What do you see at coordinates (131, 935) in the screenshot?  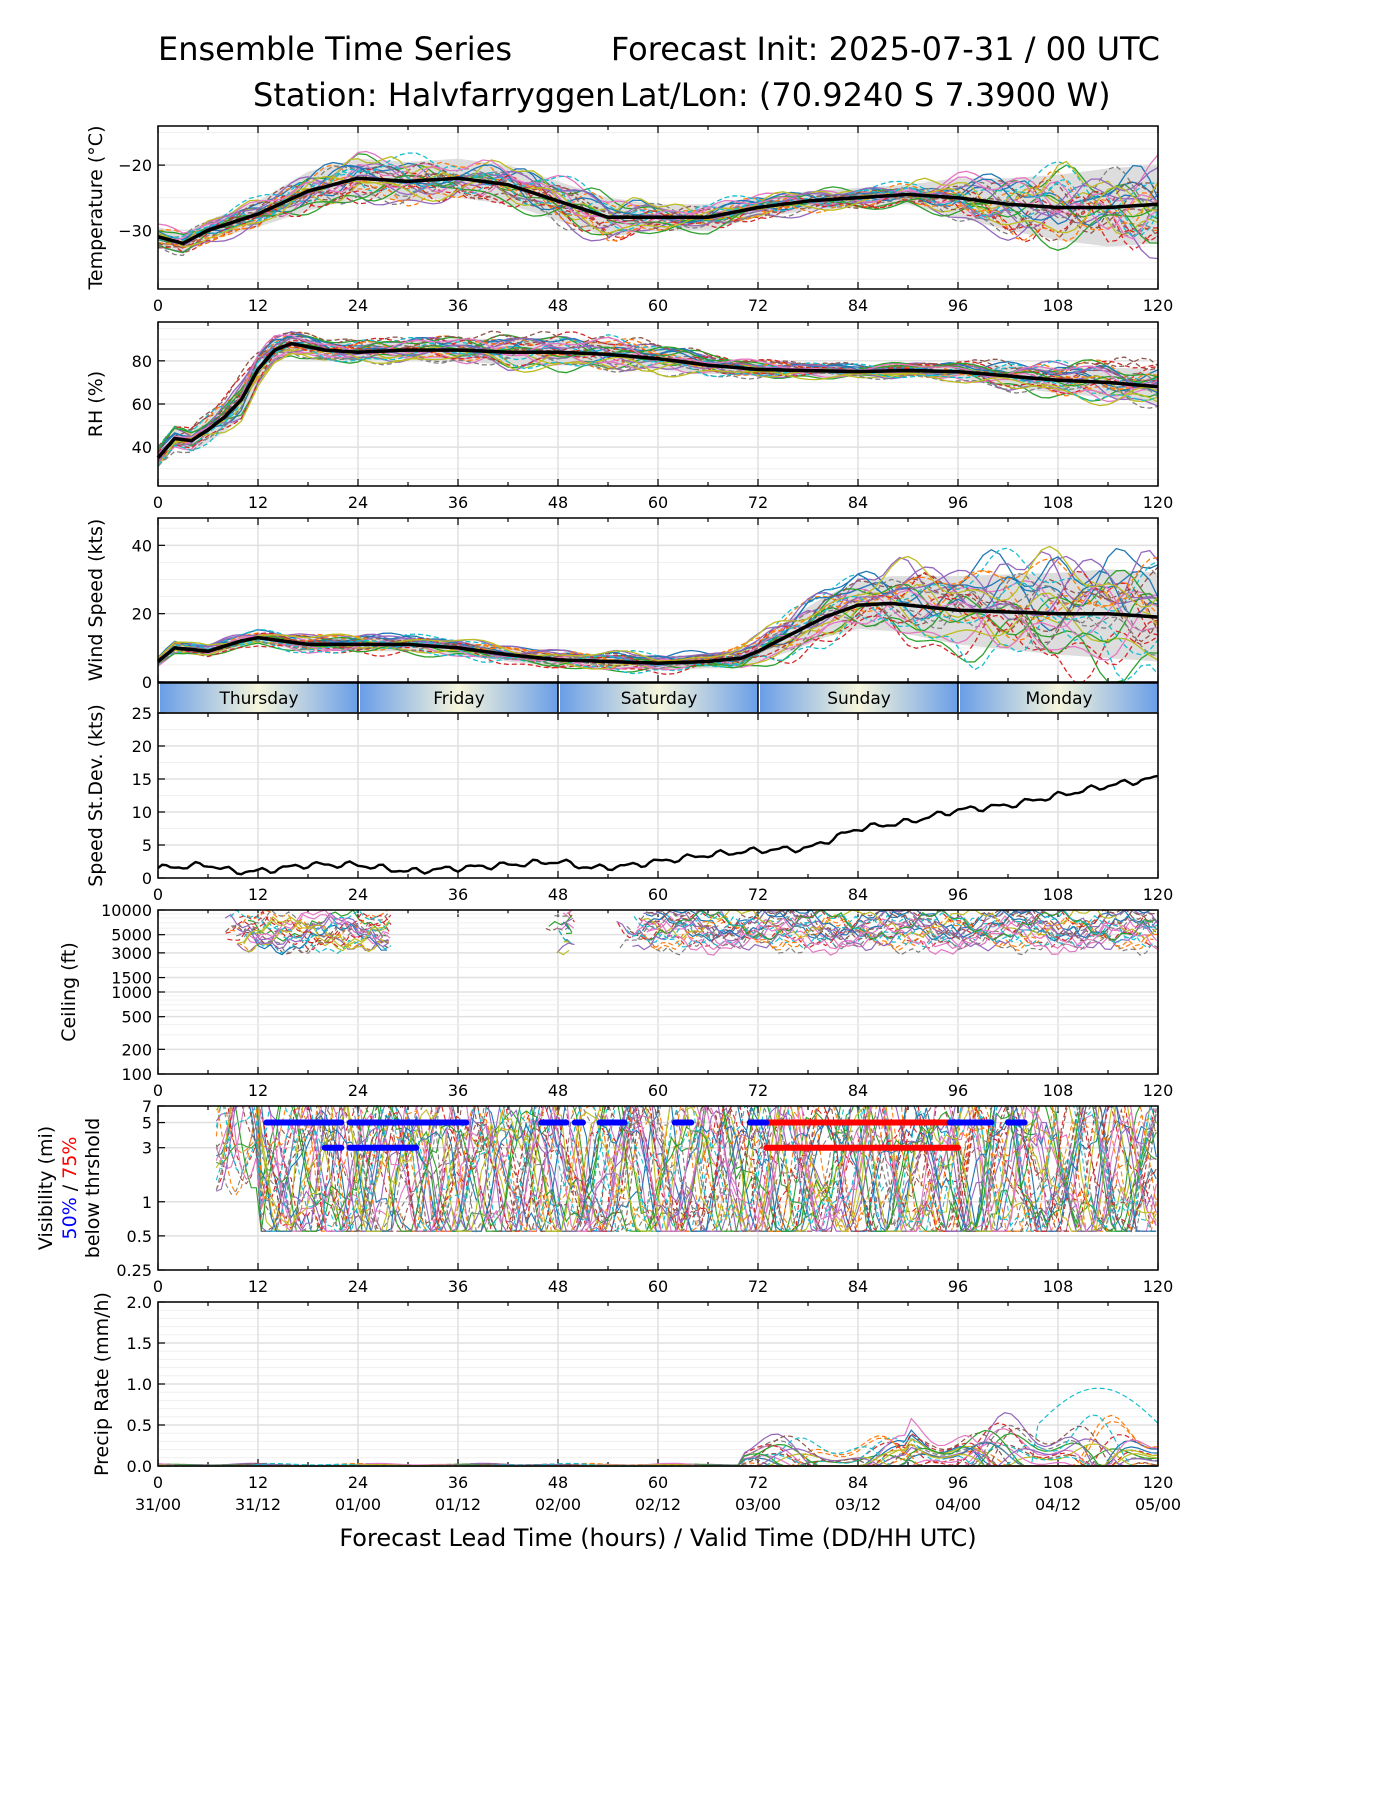 I see `y-tick-label: 5000` at bounding box center [131, 935].